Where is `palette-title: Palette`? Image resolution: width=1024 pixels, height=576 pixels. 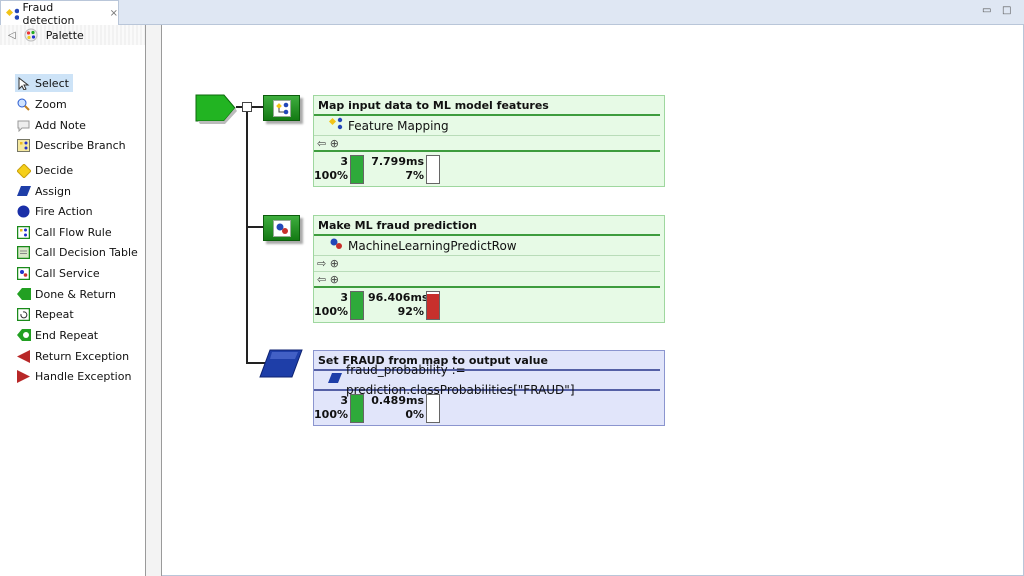
palette-title: Palette is located at coordinates (64, 35).